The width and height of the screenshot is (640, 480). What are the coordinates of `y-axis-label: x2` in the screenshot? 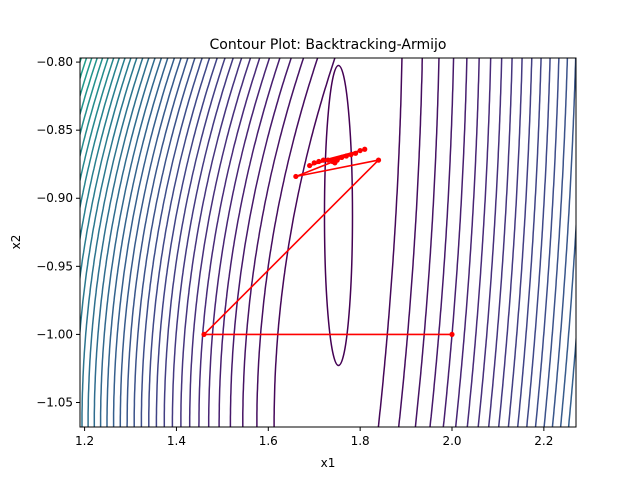 It's located at (16, 242).